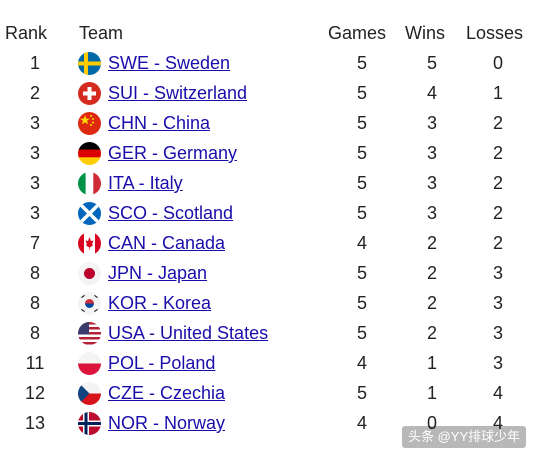 This screenshot has height=458, width=536. What do you see at coordinates (431, 93) in the screenshot?
I see `wins-cell: 4` at bounding box center [431, 93].